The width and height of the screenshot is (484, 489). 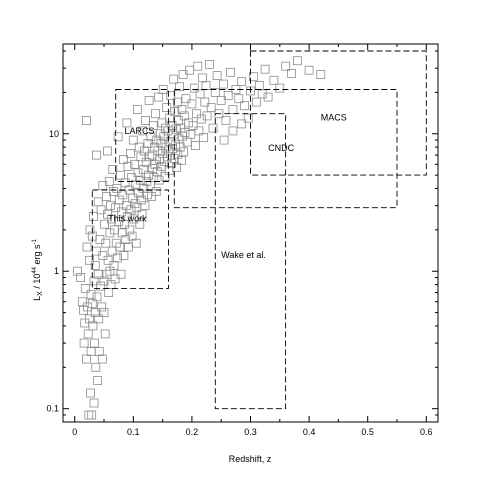 What do you see at coordinates (40, 293) in the screenshot?
I see `y-label-sub: X` at bounding box center [40, 293].